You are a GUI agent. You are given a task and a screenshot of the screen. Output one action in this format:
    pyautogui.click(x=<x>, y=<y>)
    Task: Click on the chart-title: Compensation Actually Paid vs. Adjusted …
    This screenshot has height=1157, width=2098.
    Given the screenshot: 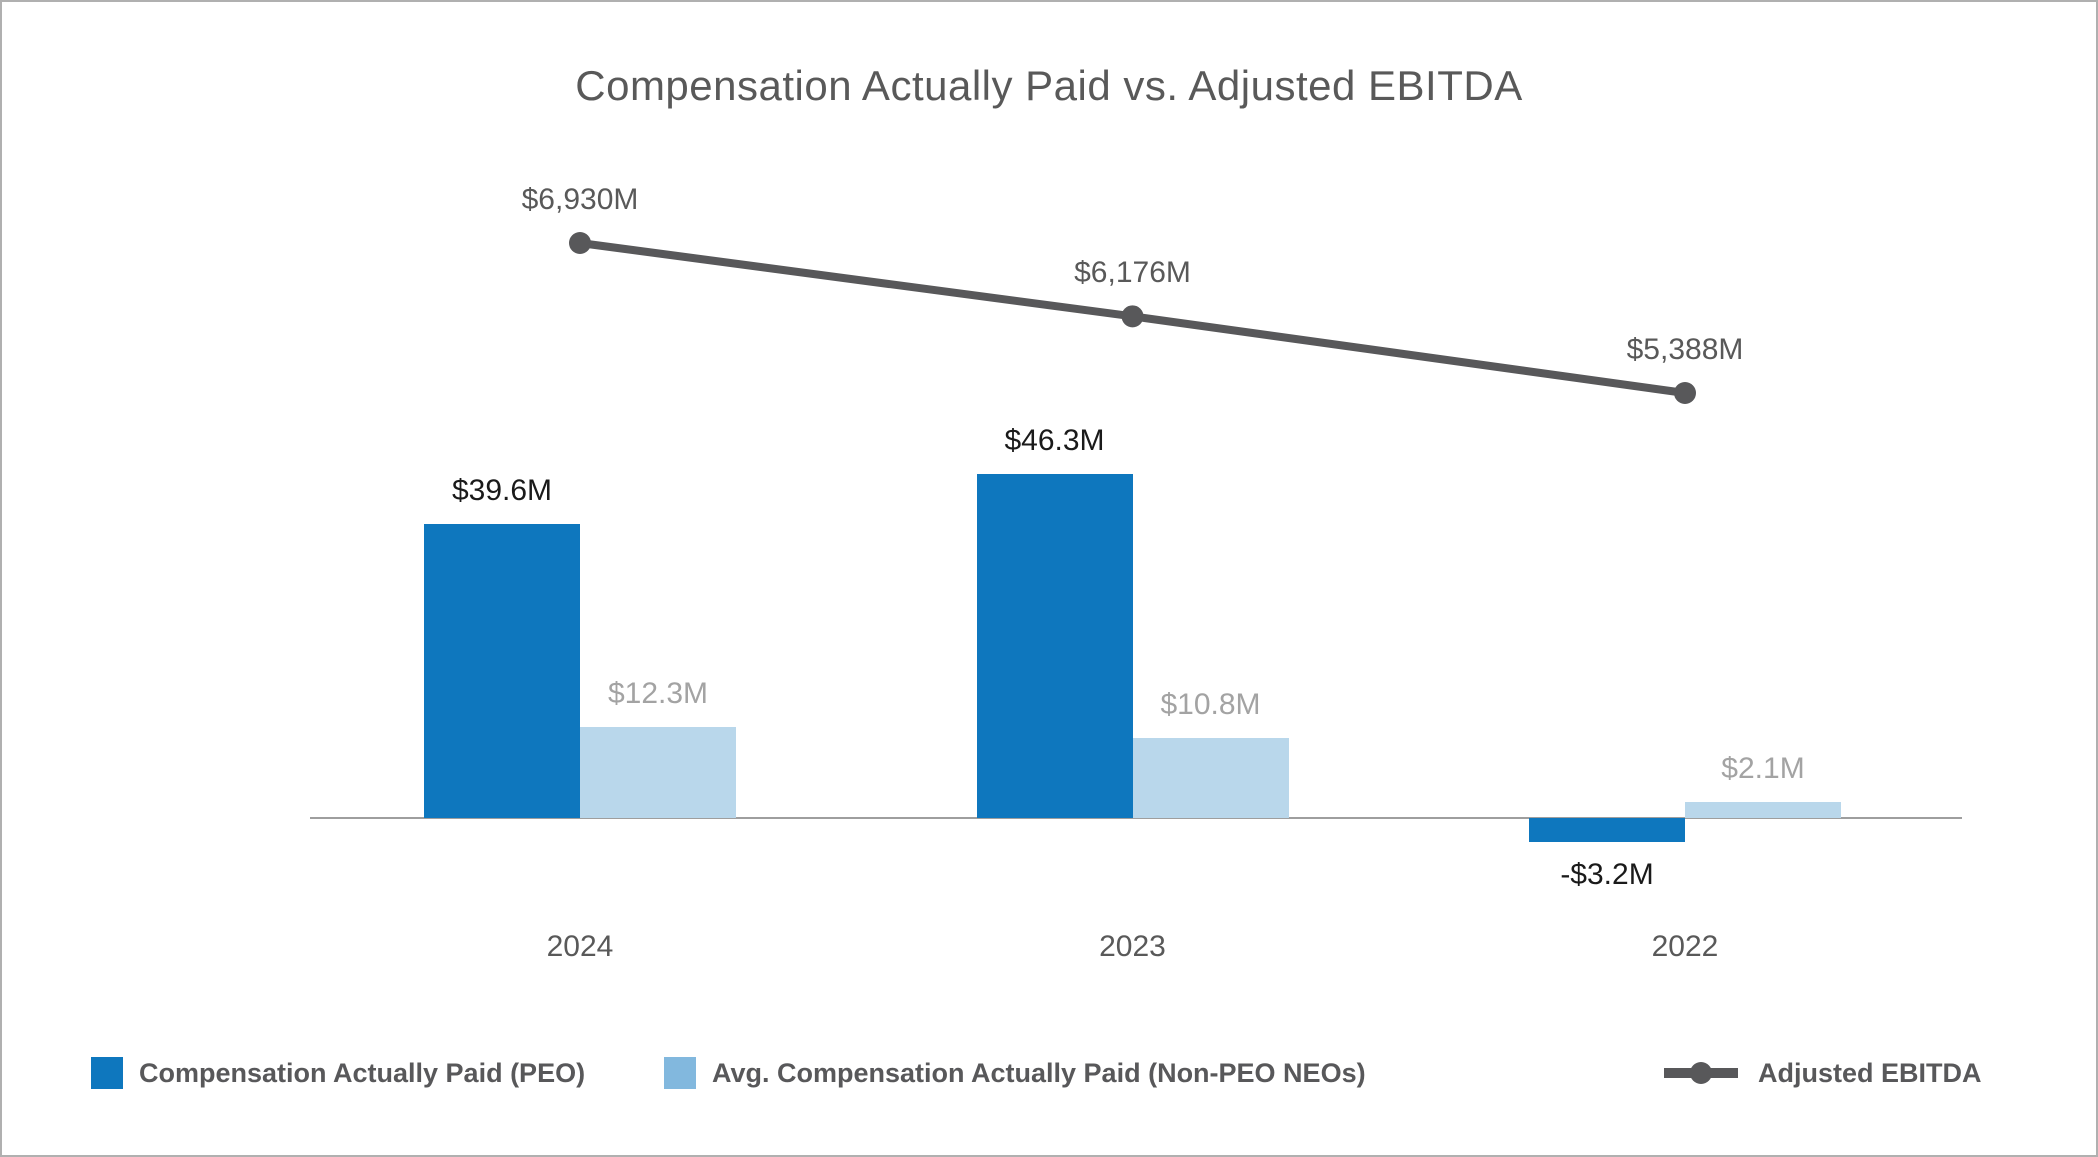 What is the action you would take?
    pyautogui.click(x=1049, y=85)
    